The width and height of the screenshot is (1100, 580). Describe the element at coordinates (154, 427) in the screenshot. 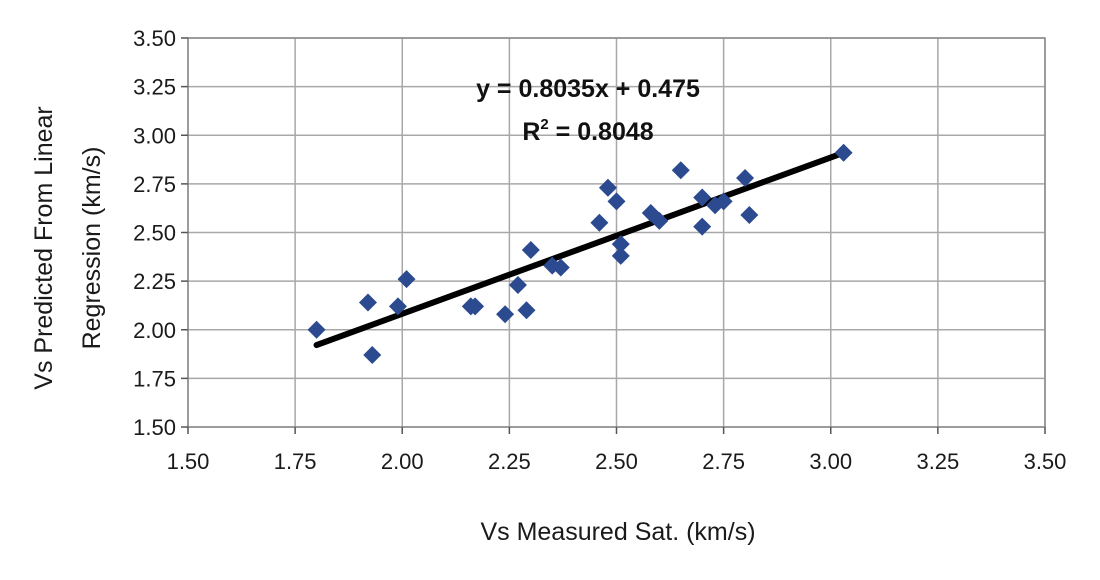

I see `y-tick-label: 1.50` at that location.